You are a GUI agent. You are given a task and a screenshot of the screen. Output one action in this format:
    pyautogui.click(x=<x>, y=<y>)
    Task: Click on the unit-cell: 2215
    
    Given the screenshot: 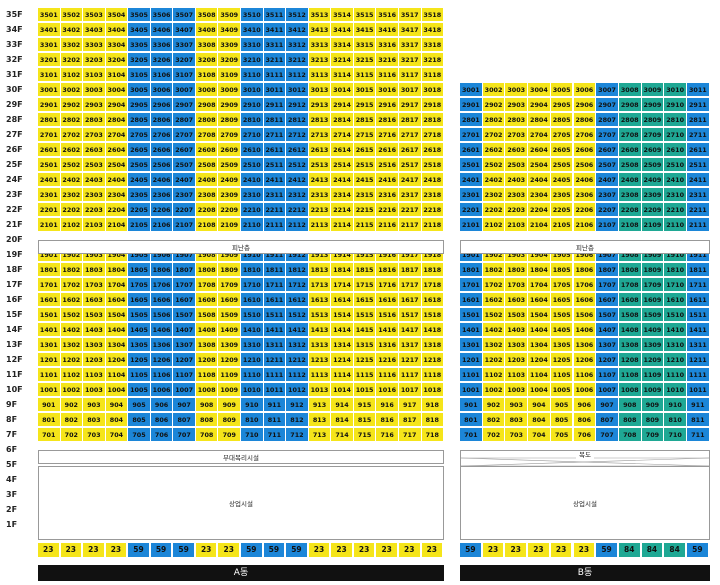 What is the action you would take?
    pyautogui.click(x=365, y=209)
    